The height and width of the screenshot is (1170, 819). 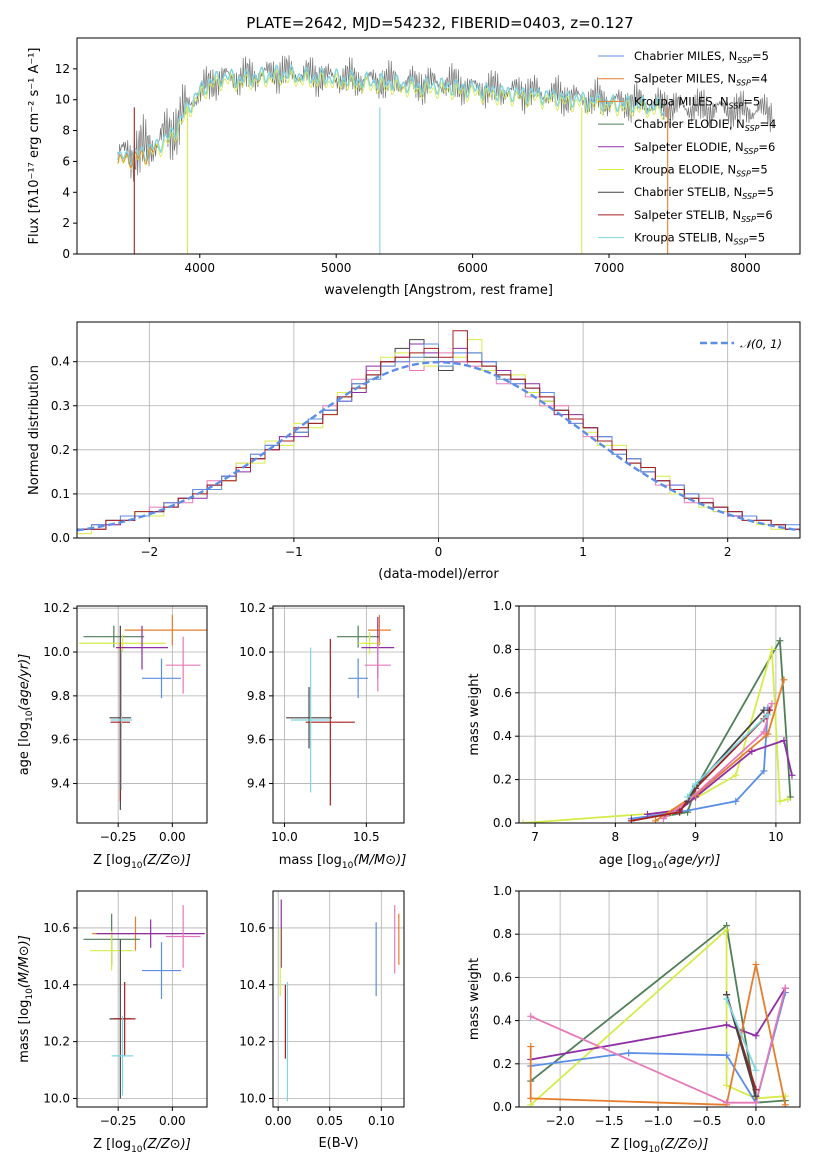 What do you see at coordinates (338, 1143) in the screenshot?
I see `mass-vs-ebv-xlabel: E(B-V)` at bounding box center [338, 1143].